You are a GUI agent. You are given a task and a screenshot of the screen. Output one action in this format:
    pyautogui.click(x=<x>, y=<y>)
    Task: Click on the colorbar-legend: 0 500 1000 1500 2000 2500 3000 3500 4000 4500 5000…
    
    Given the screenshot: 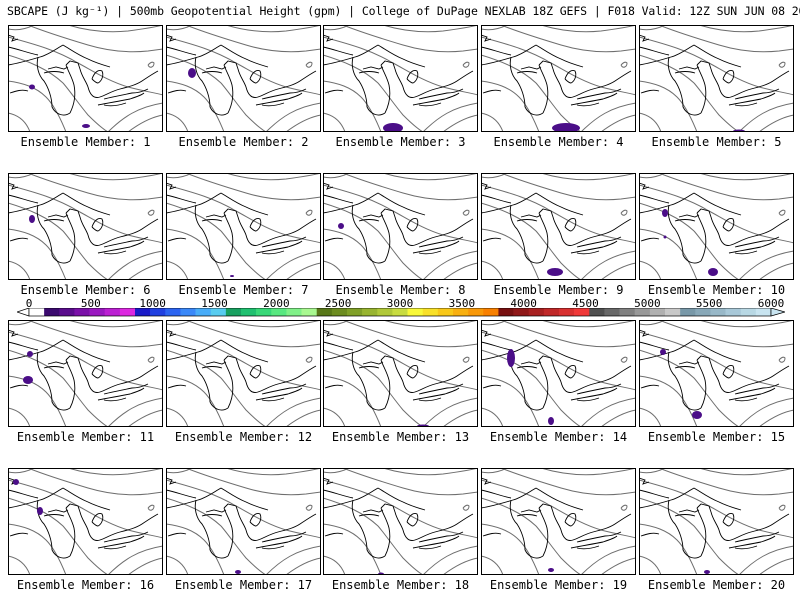 What is the action you would take?
    pyautogui.click(x=401, y=309)
    